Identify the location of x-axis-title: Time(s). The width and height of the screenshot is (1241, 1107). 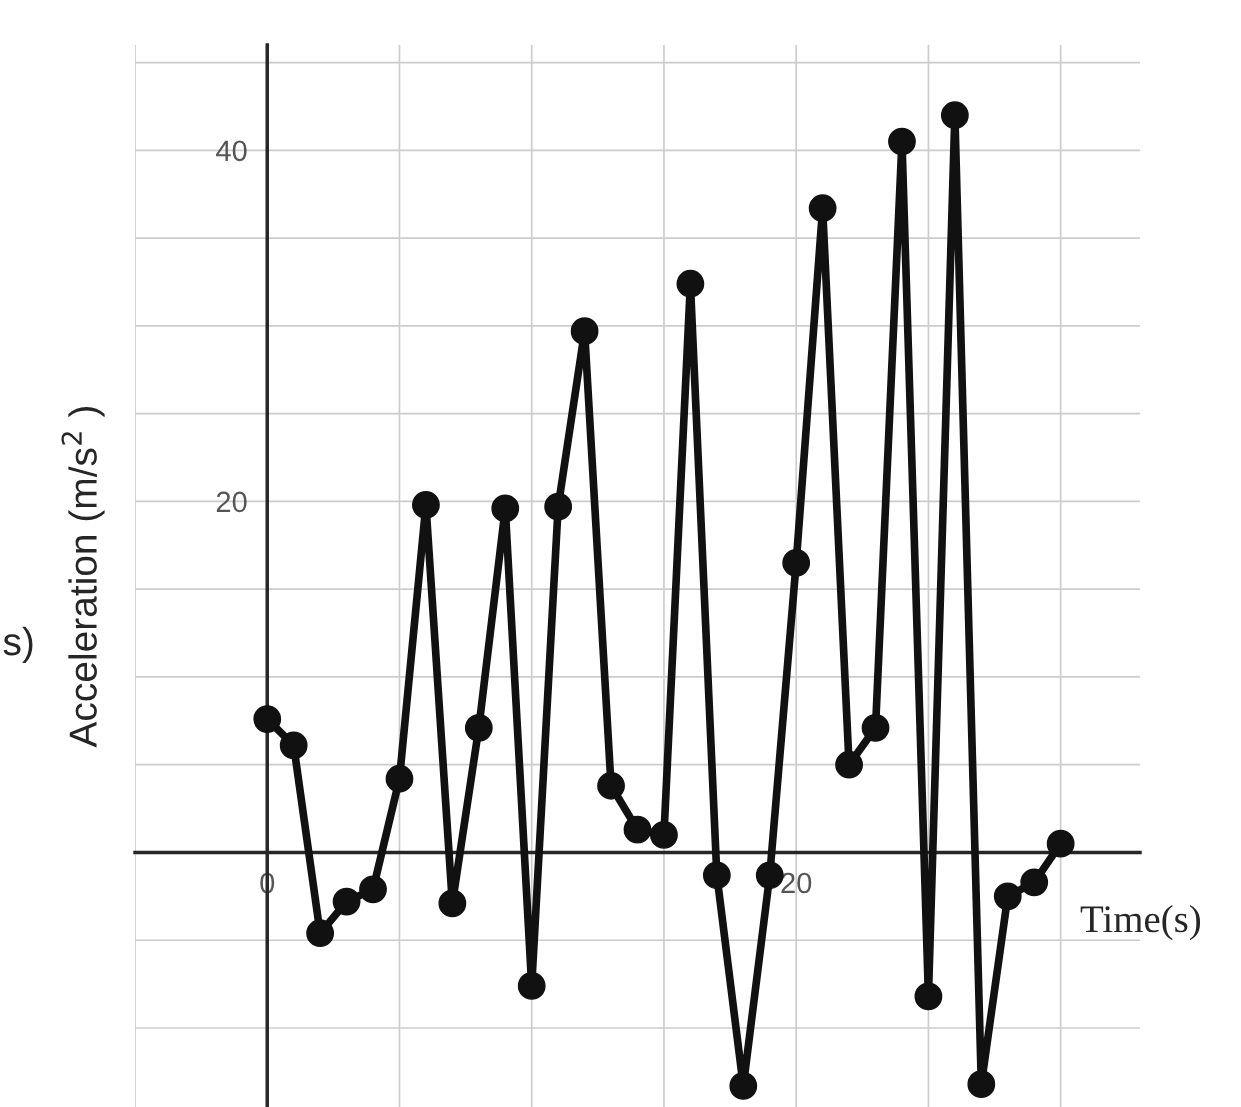
(1140, 923).